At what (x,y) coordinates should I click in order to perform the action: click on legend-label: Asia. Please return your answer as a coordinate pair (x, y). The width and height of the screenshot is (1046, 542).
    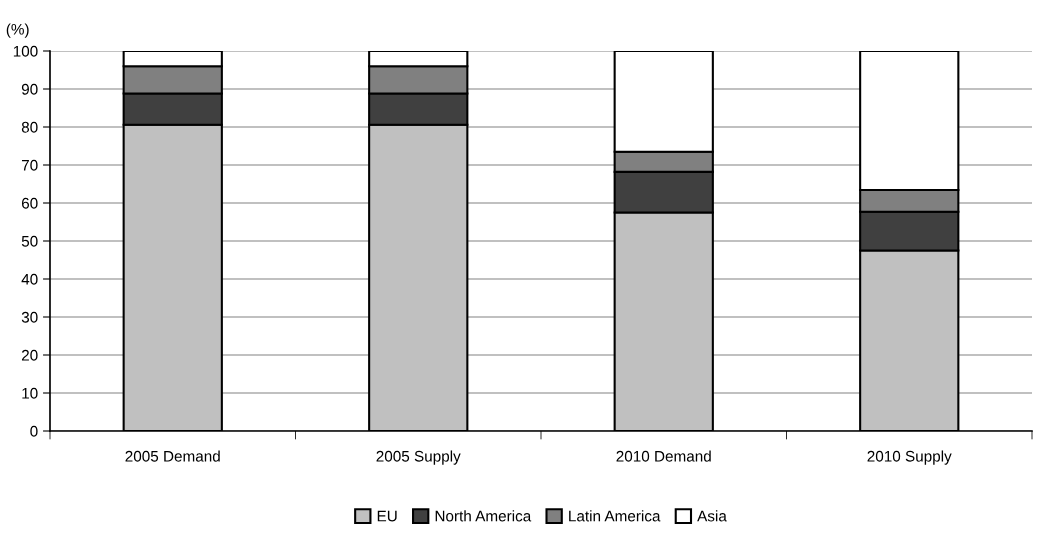
    Looking at the image, I should click on (712, 516).